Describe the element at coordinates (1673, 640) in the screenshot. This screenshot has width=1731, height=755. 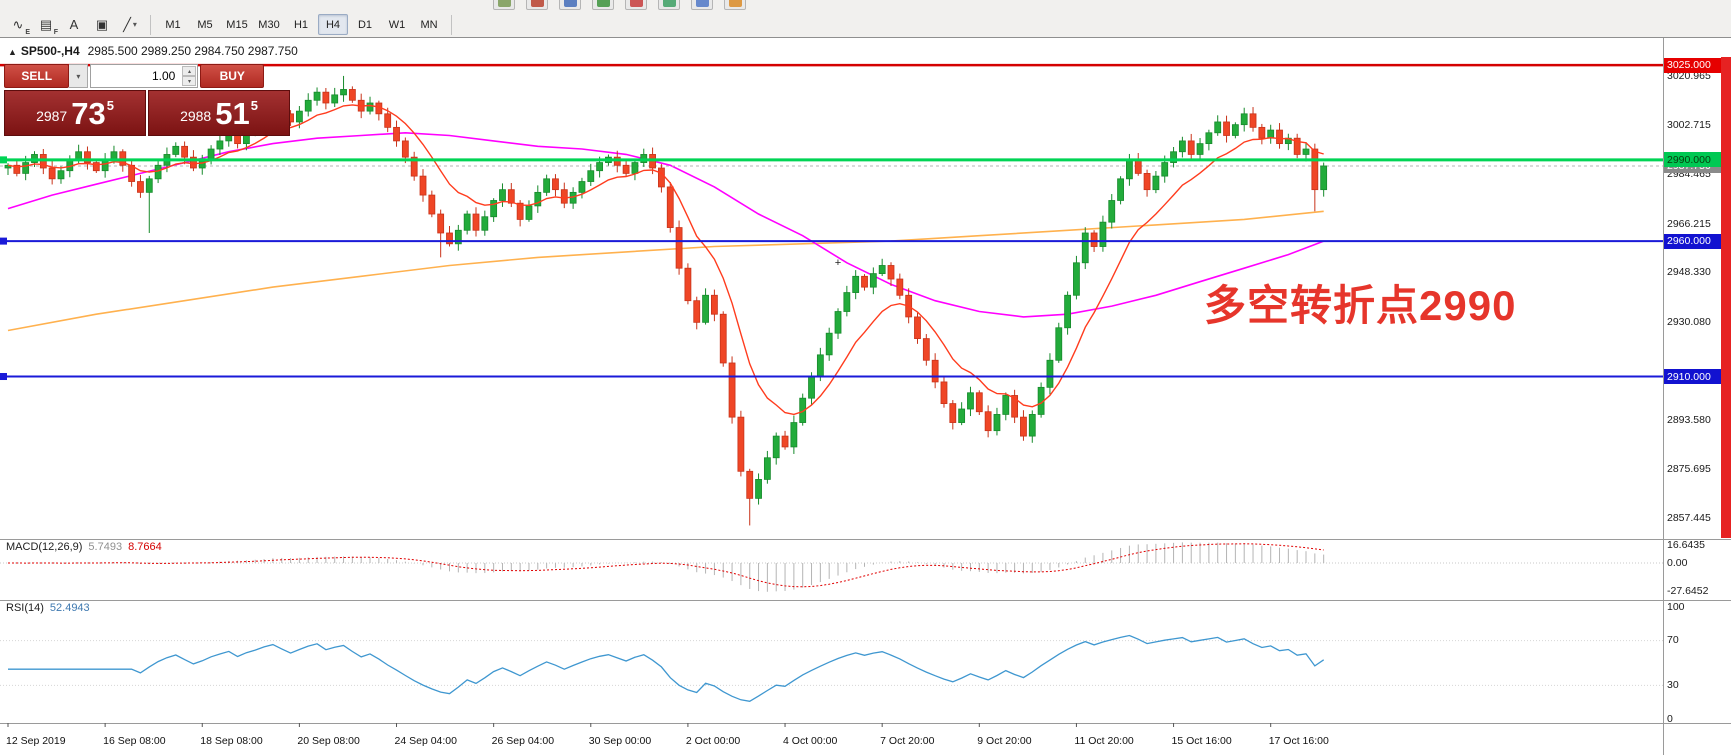
I see `rsi-axis-tick: 70` at that location.